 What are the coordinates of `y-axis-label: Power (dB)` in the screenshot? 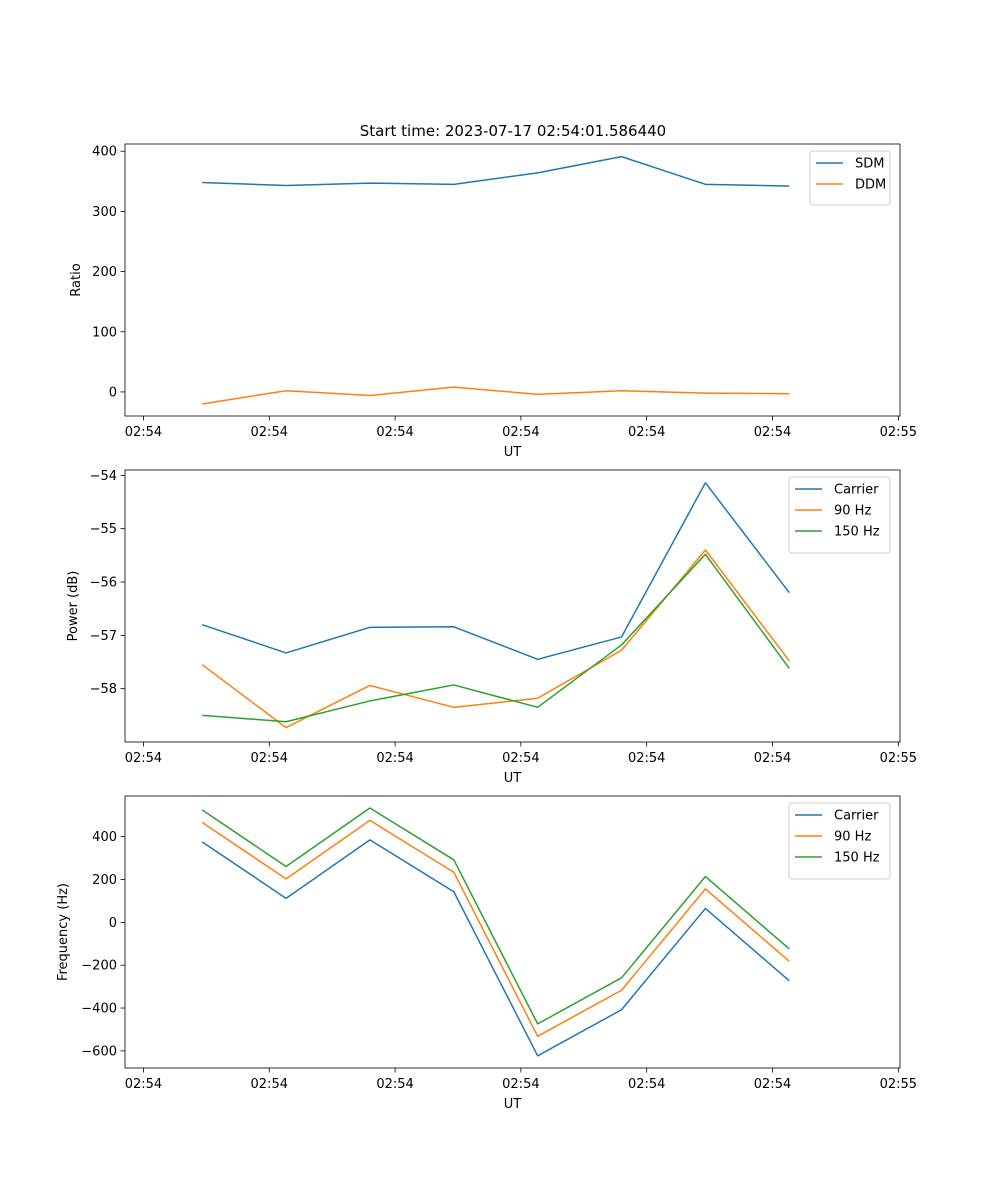 It's located at (73, 606).